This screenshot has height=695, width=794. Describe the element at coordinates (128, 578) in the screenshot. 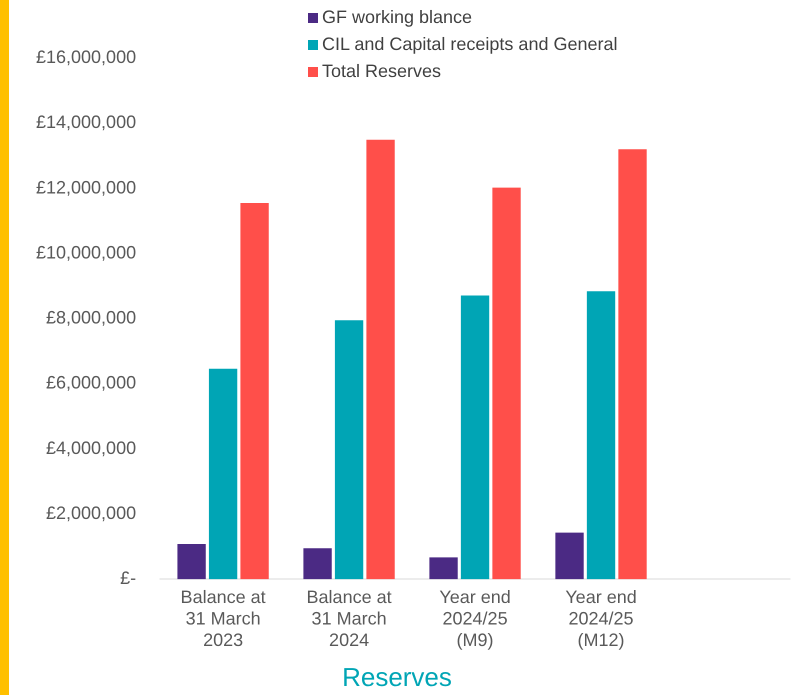

I see `y-tick-label: £-` at that location.